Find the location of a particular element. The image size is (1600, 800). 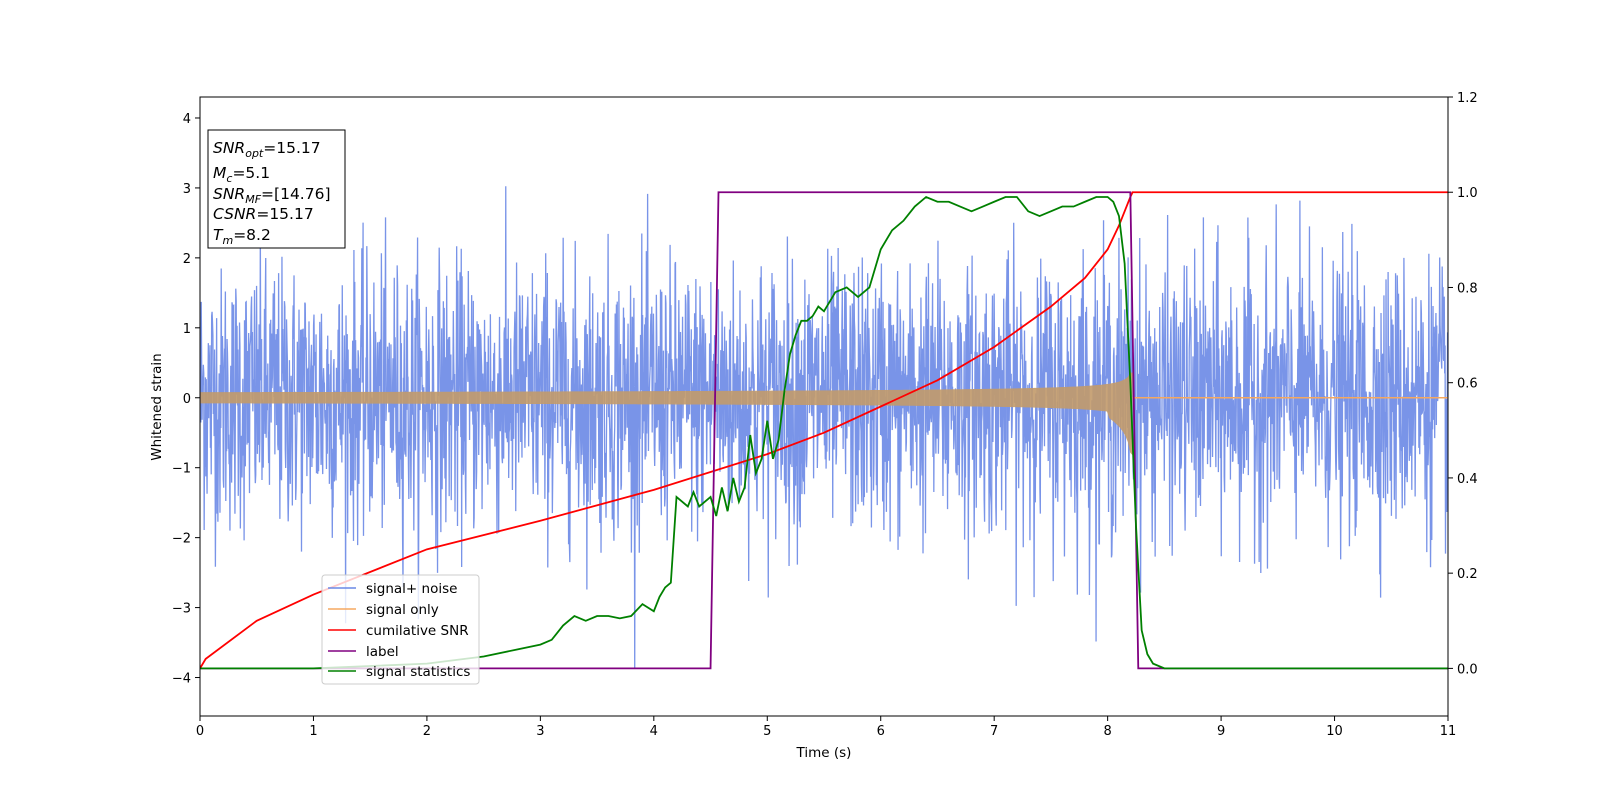

info-line-csnr: CSNR=15.17 is located at coordinates (263, 214).